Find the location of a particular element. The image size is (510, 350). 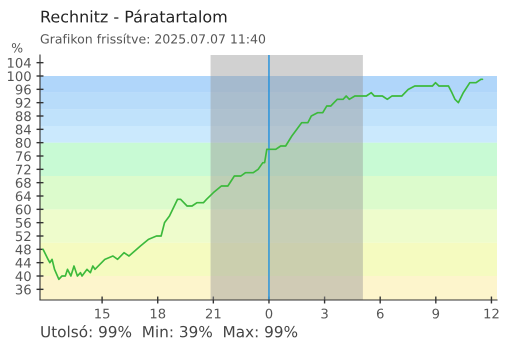

y-tick-label: 72 is located at coordinates (23, 169).